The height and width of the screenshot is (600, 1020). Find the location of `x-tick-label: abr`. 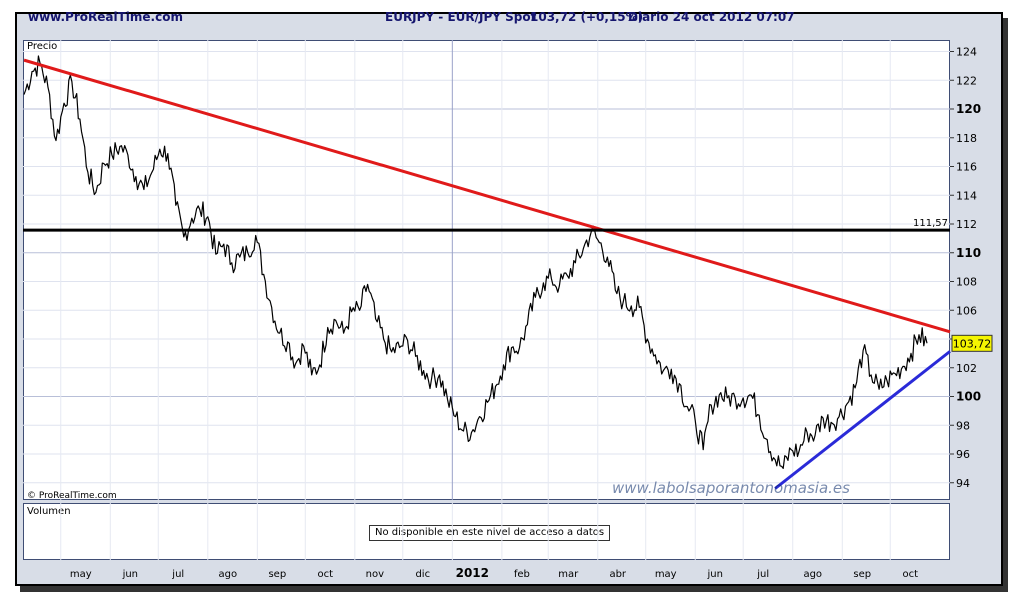

x-tick-label: abr is located at coordinates (617, 574).